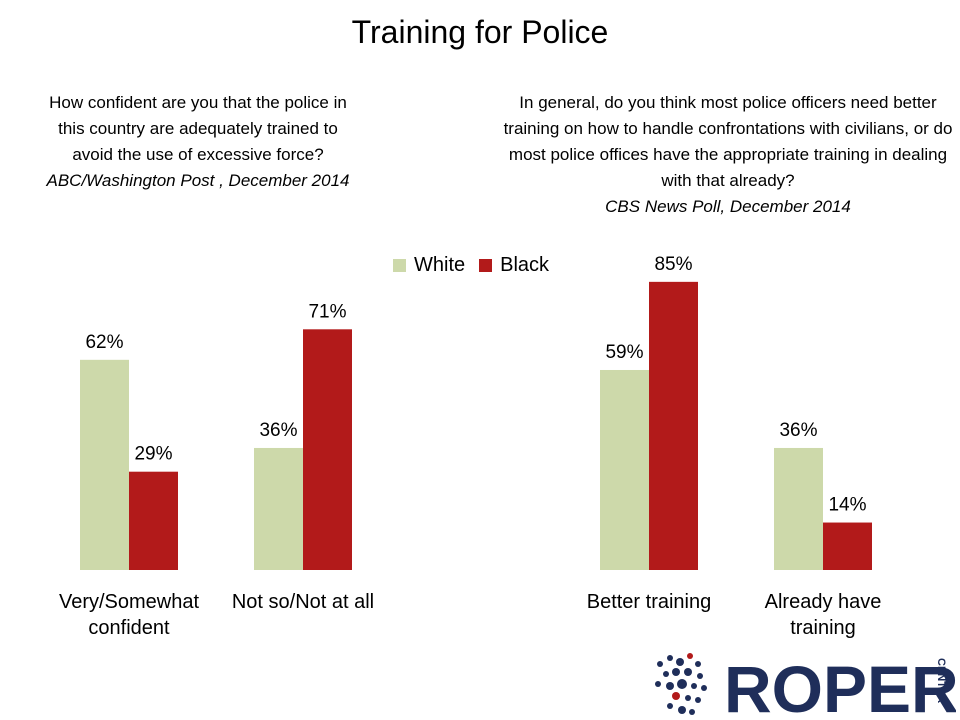 This screenshot has width=960, height=720. I want to click on legend-item-black: Black, so click(514, 265).